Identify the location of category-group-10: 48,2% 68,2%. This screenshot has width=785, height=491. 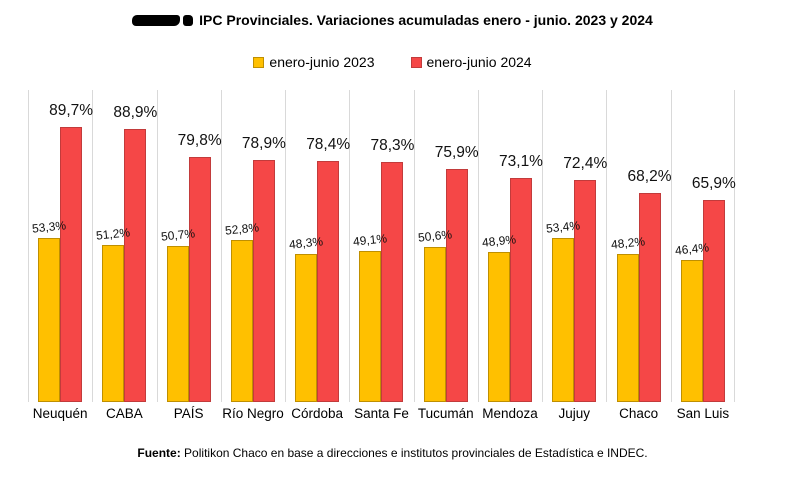
(639, 246).